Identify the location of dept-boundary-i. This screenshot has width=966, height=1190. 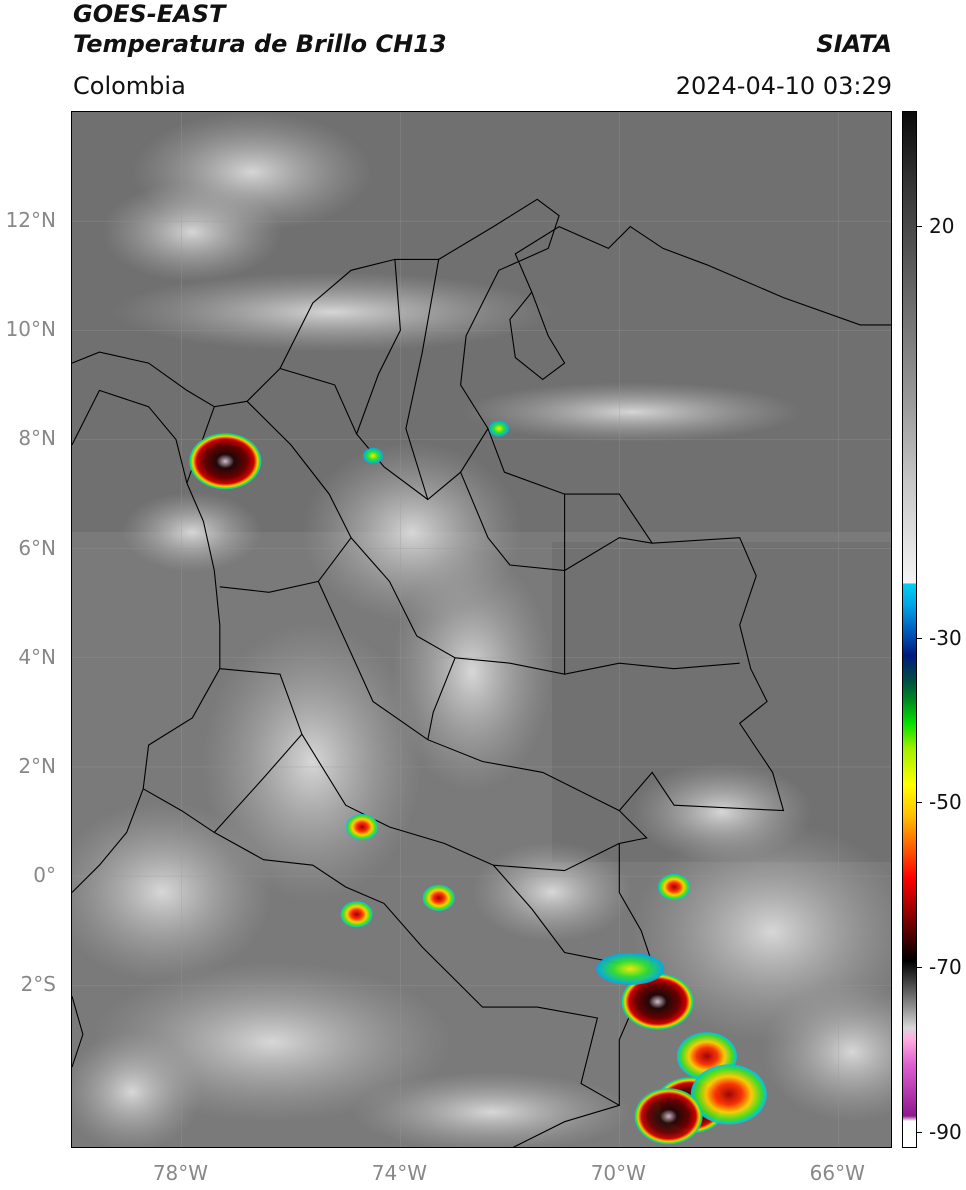
(378, 347).